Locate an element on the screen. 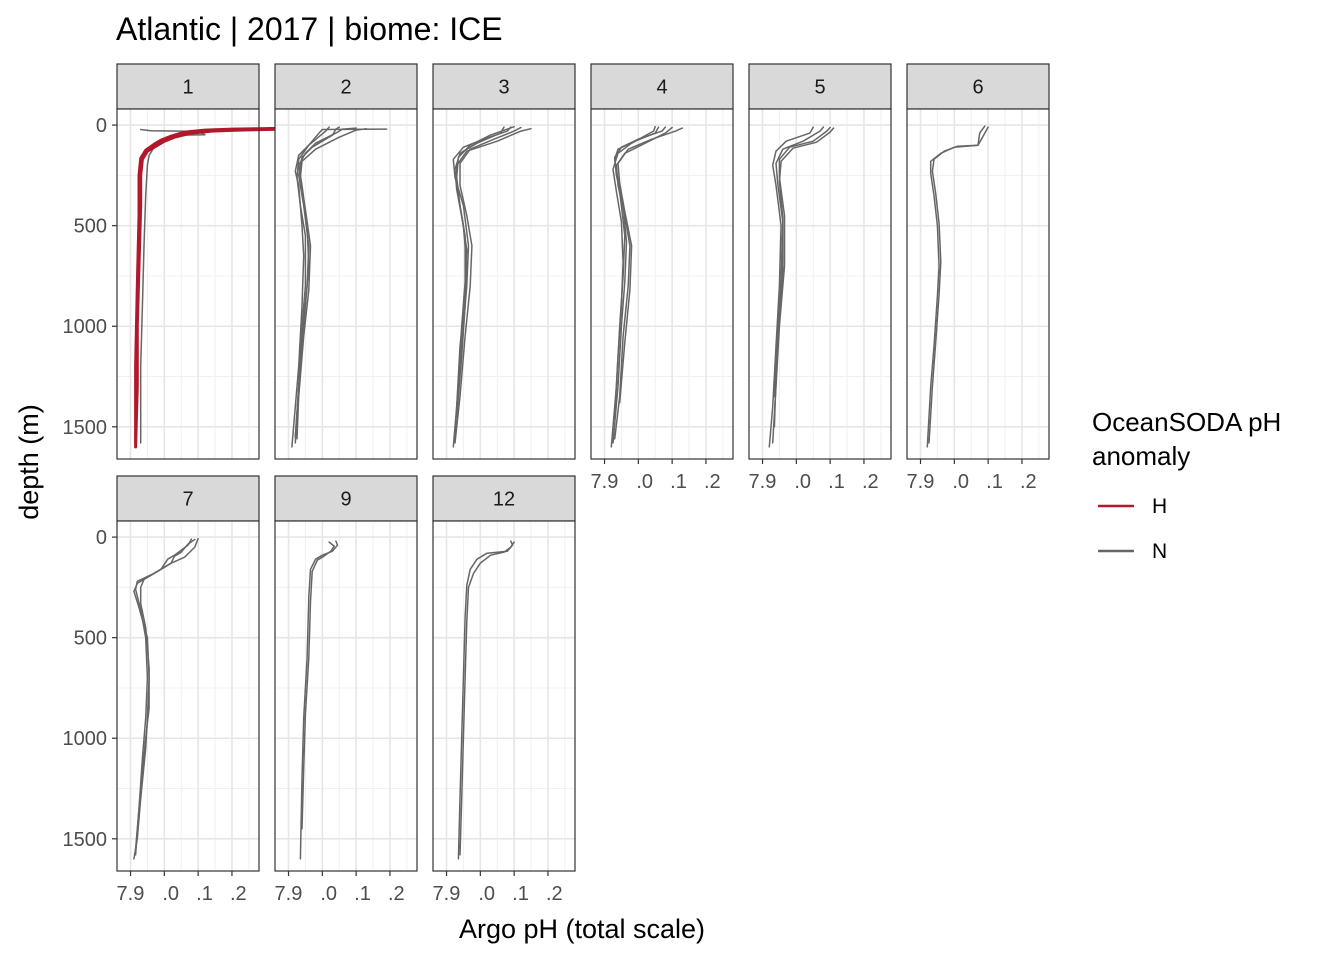  strip-label-2: 2 is located at coordinates (345, 88).